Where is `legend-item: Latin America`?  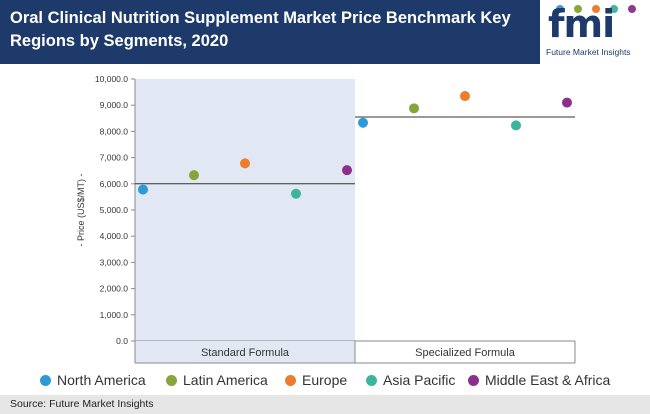
legend-item: Latin America is located at coordinates (217, 380).